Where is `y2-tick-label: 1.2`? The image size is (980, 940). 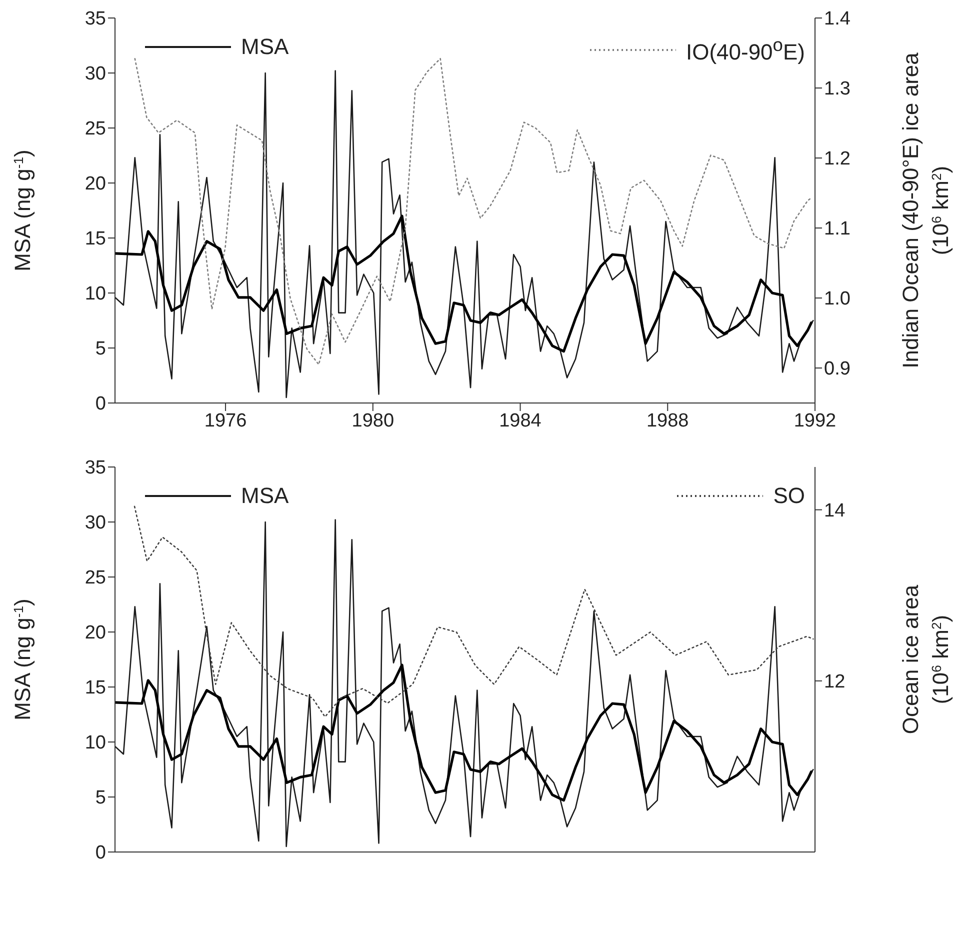
y2-tick-label: 1.2 is located at coordinates (837, 159).